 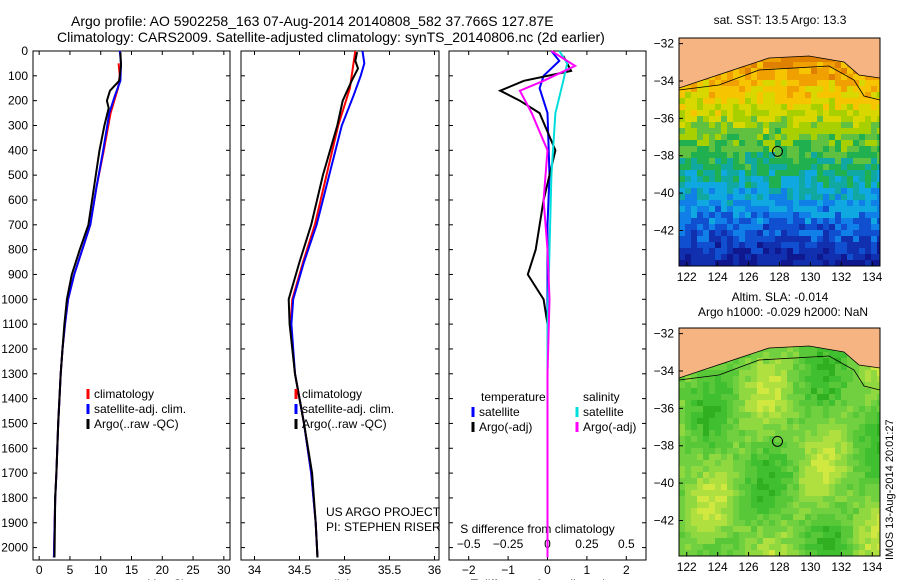 What do you see at coordinates (24, 51) in the screenshot?
I see `y-tick-label: 0` at bounding box center [24, 51].